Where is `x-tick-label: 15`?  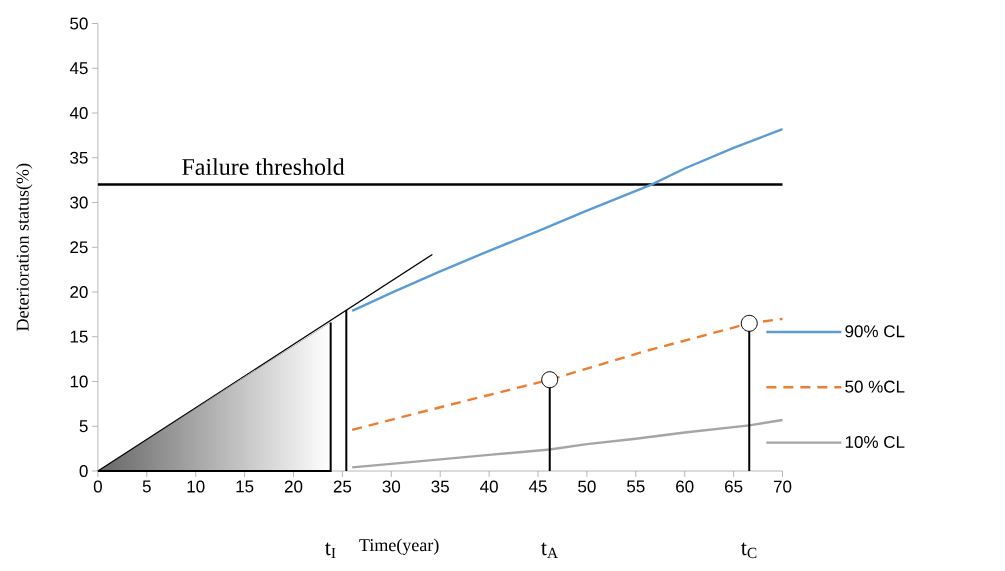 x-tick-label: 15 is located at coordinates (245, 486).